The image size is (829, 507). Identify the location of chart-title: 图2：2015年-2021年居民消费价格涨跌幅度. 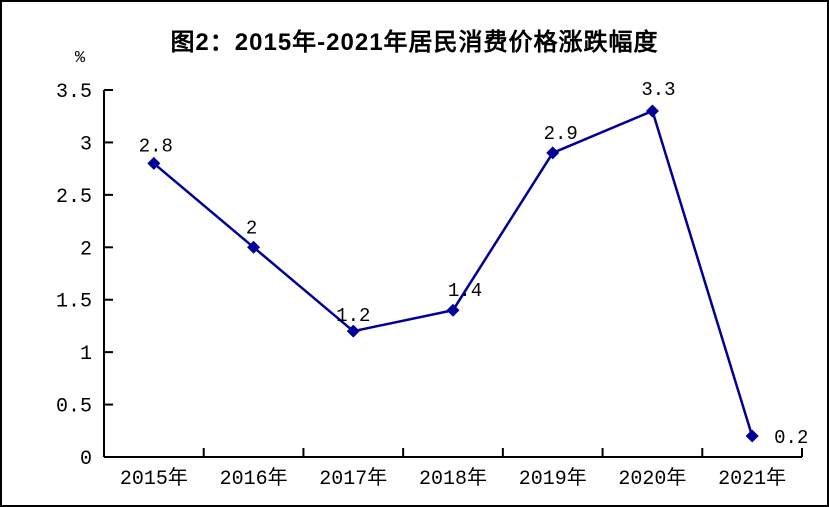
(414, 42).